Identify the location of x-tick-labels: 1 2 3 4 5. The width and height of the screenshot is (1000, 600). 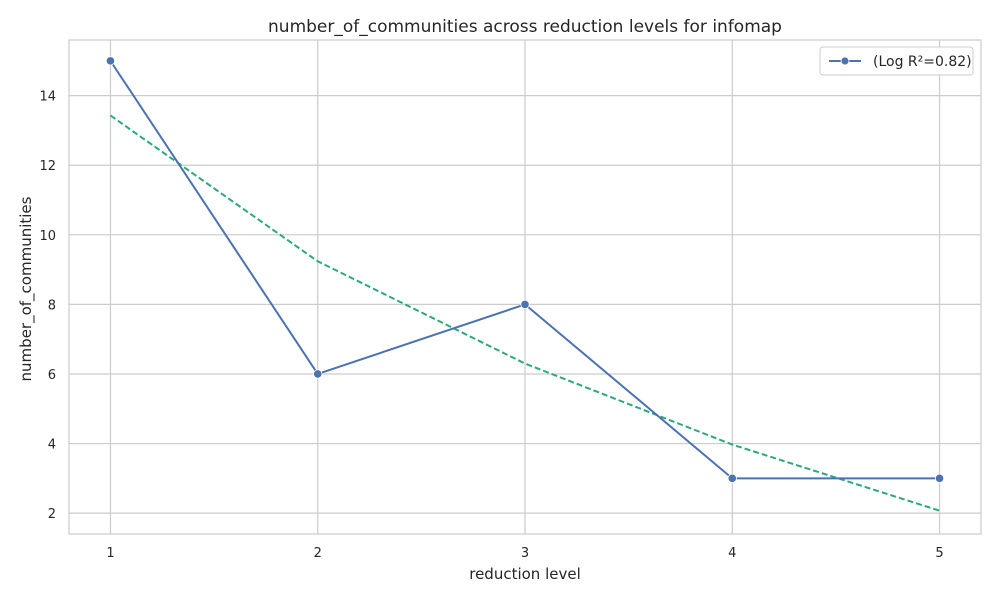
(524, 553).